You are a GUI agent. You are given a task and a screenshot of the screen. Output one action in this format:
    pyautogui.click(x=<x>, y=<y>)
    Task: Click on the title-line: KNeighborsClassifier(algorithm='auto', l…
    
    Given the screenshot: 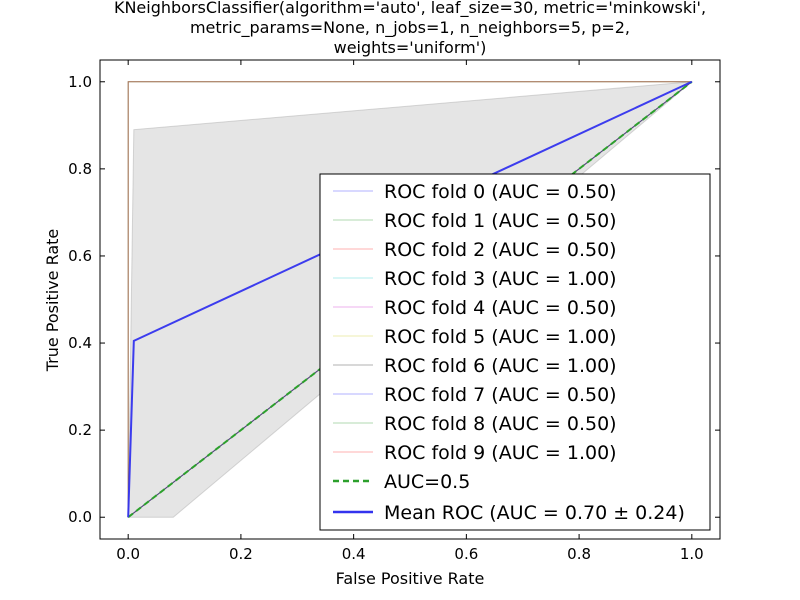 What is the action you would take?
    pyautogui.click(x=410, y=9)
    